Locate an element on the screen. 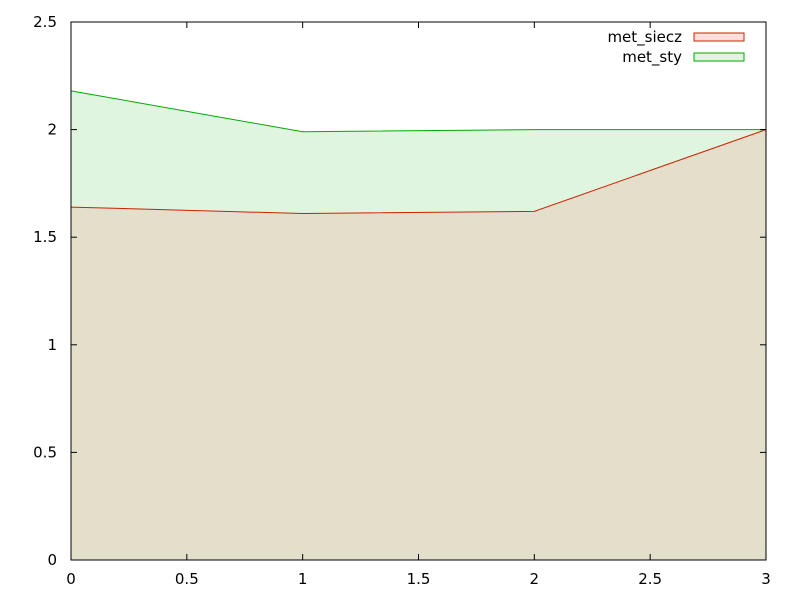 The width and height of the screenshot is (800, 600). x-tick-label: 0 is located at coordinates (71, 579).